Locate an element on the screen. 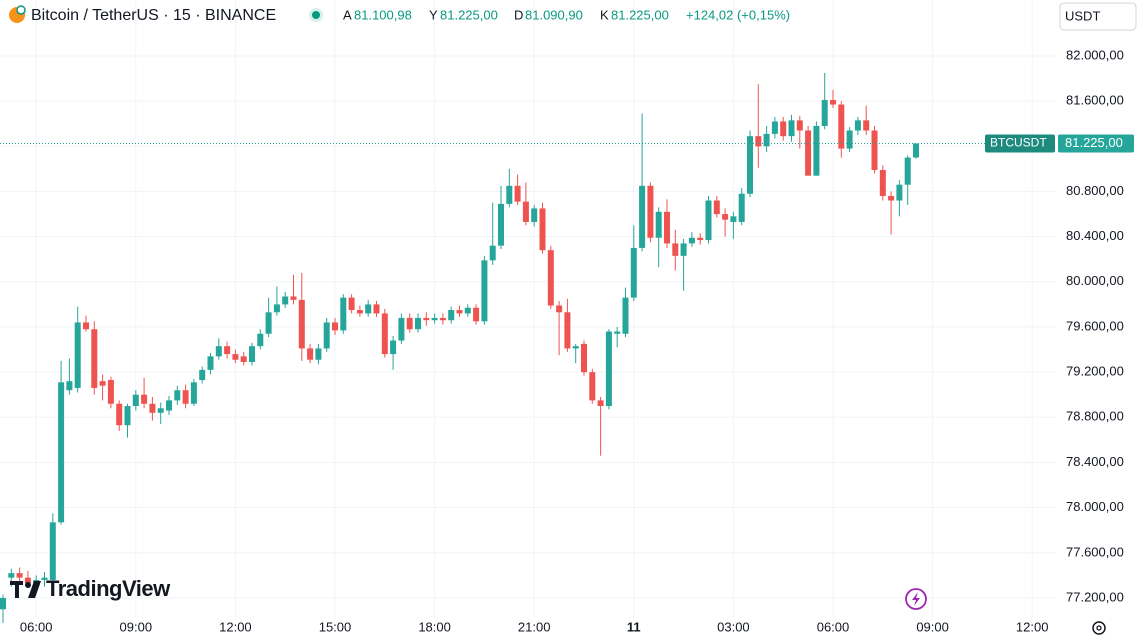 The image size is (1140, 640). settings-icon is located at coordinates (1099, 628).